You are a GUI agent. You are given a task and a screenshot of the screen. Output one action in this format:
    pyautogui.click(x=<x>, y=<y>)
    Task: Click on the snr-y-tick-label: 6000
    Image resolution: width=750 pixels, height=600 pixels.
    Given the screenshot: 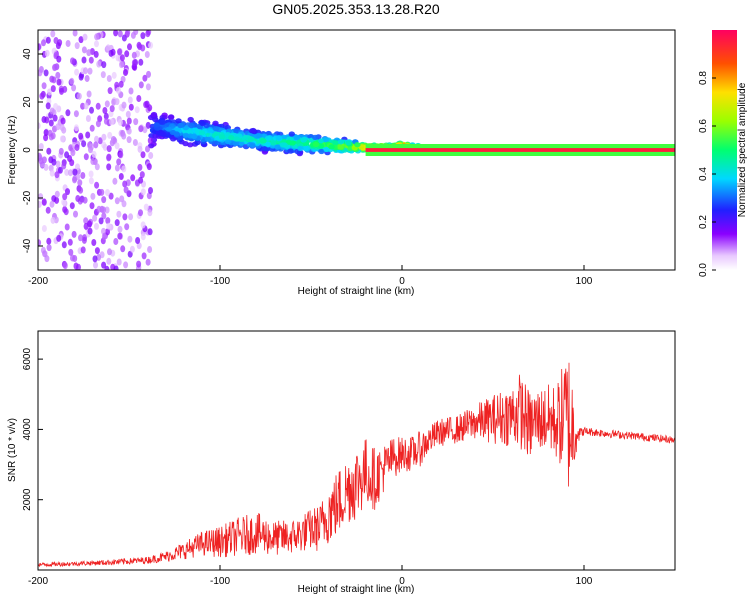 What is the action you would take?
    pyautogui.click(x=27, y=359)
    